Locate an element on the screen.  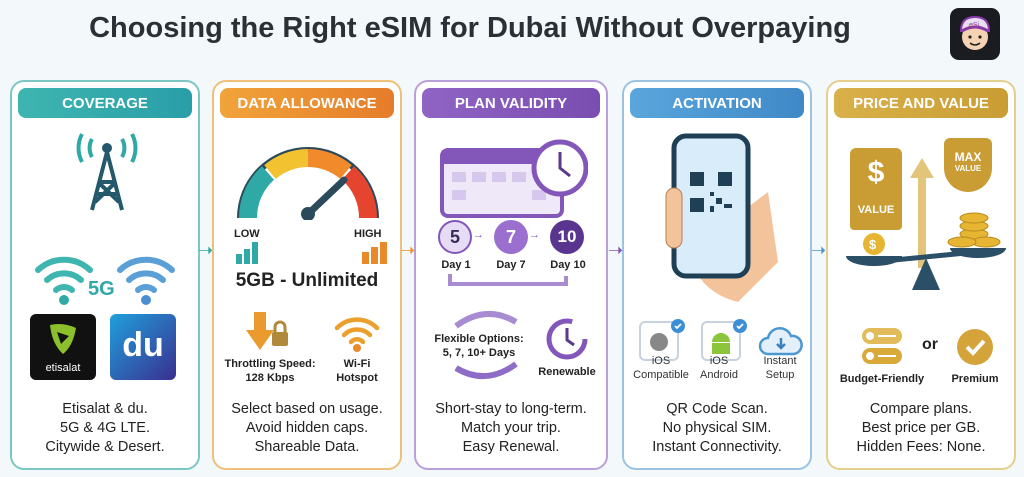
cycle-arrows-icon is located at coordinates (486, 345).